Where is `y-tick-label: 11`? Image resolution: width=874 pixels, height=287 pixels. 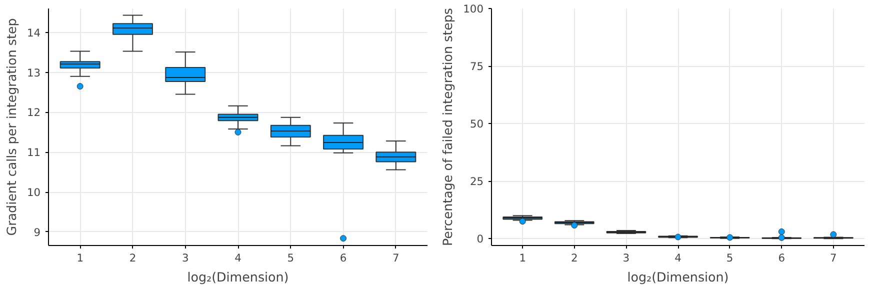
y-tick-label: 11 is located at coordinates (33, 153).